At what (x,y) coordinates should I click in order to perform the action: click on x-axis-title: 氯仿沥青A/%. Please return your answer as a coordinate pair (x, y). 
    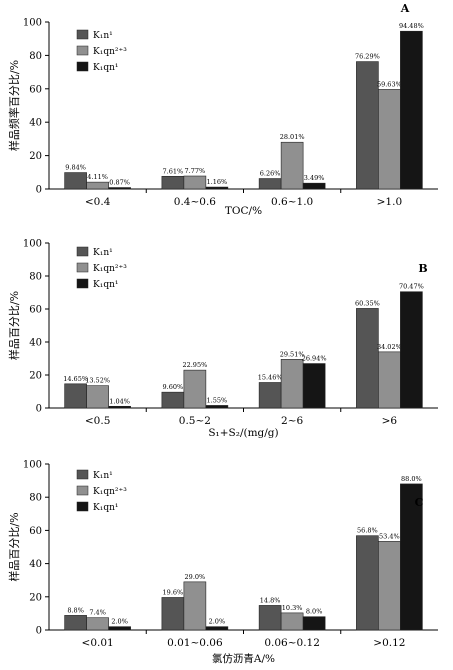
    Looking at the image, I should click on (243, 658).